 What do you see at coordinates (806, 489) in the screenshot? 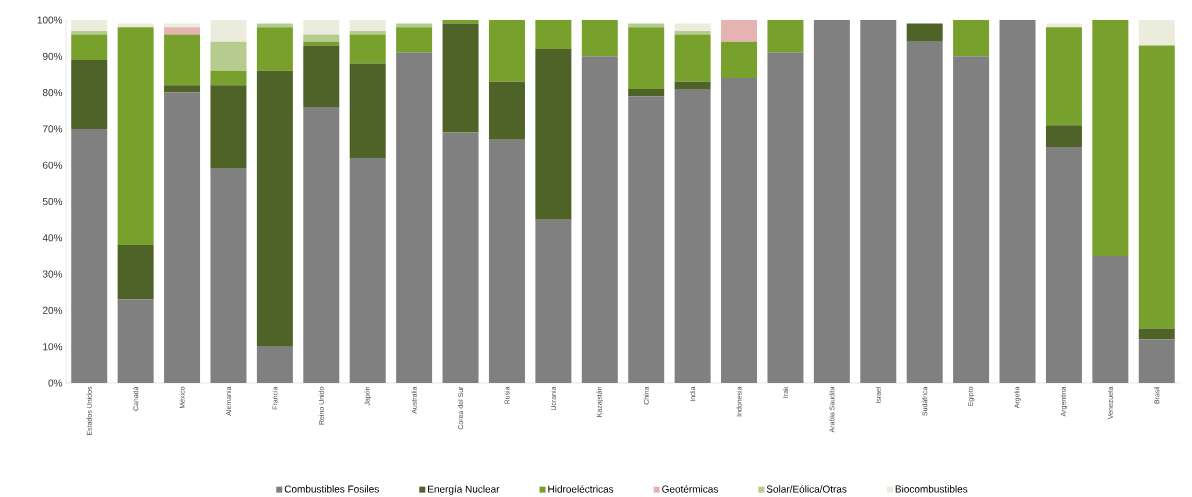
I see `legend-label: Solar/Eólica/Otras` at bounding box center [806, 489].